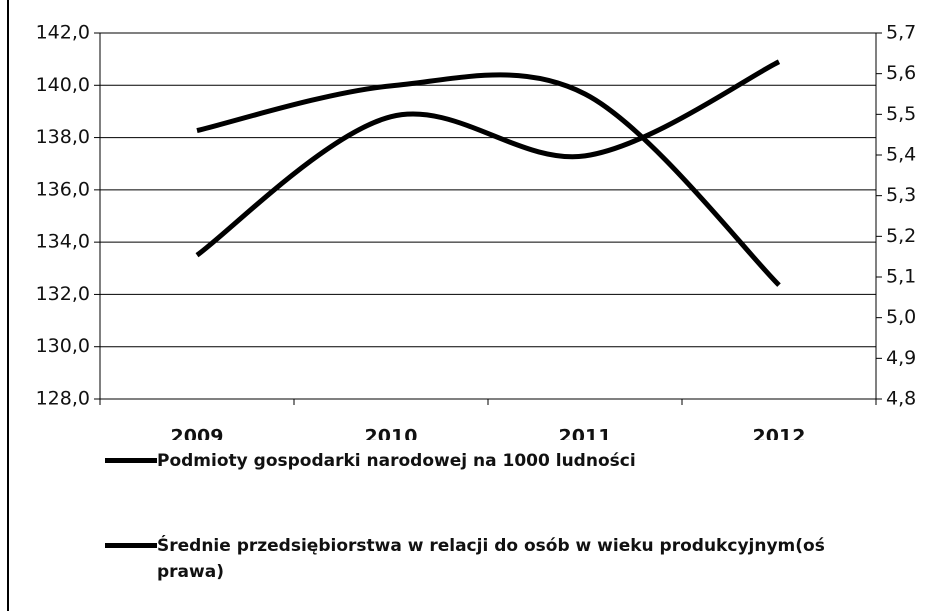  I want to click on y-tick-label: 130,0, so click(63, 346).